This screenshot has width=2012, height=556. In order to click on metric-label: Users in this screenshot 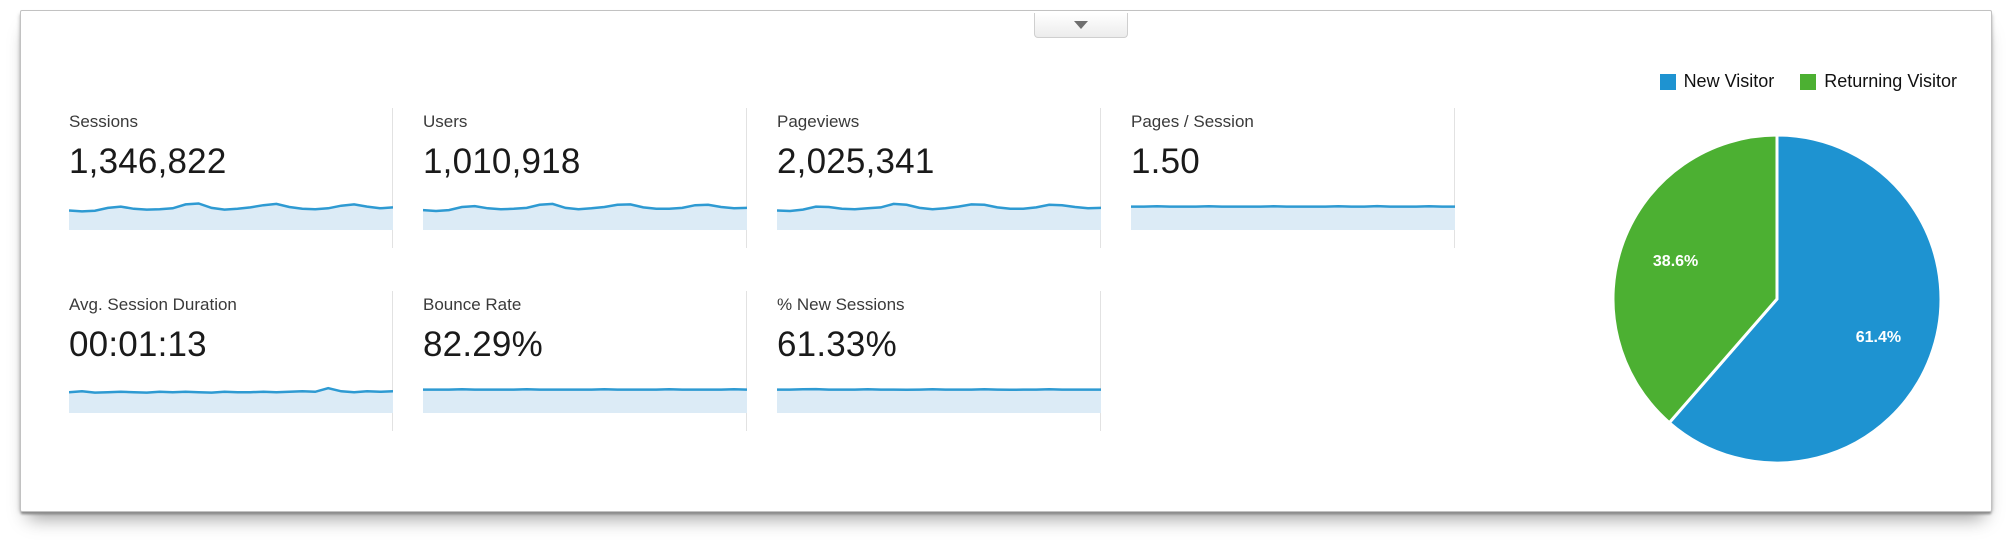, I will do `click(445, 121)`.